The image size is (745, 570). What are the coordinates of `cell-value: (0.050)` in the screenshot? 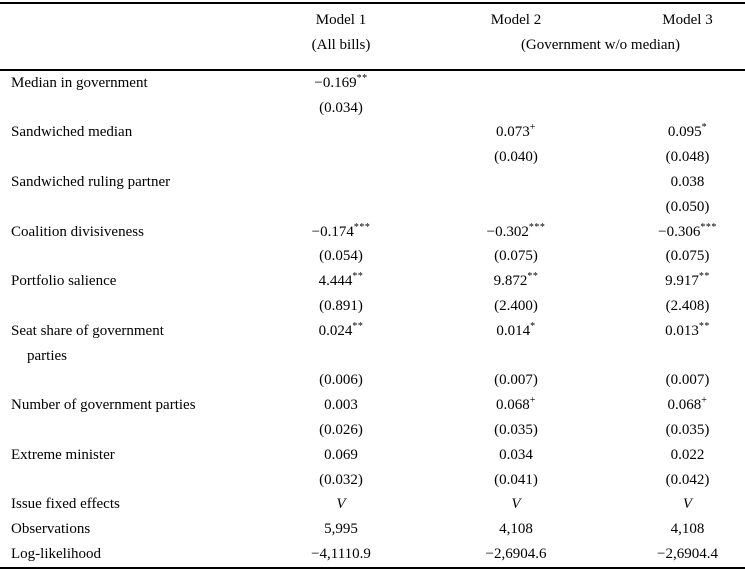 It's located at (687, 206).